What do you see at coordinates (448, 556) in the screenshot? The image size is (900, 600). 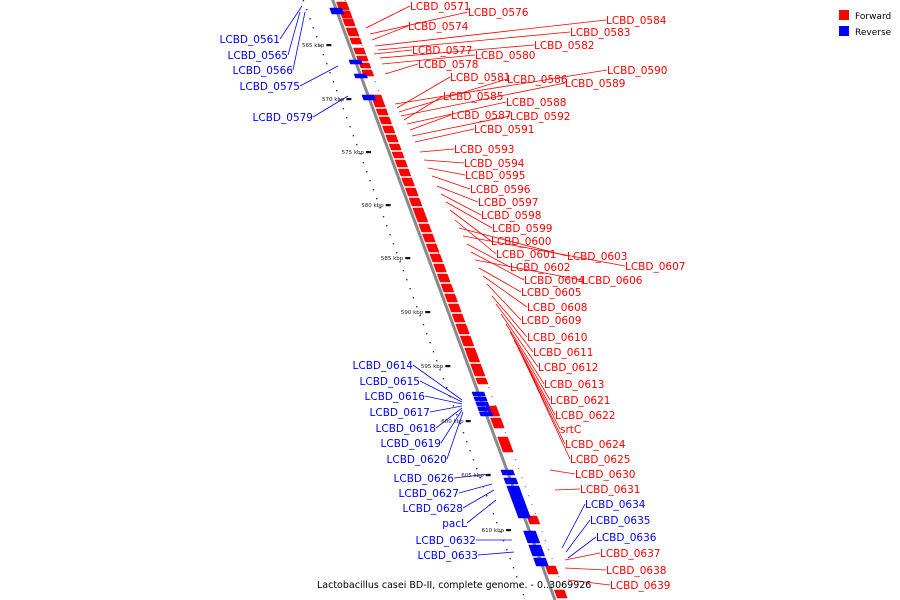 I see `reverse-gene-label: LCBD_0633` at bounding box center [448, 556].